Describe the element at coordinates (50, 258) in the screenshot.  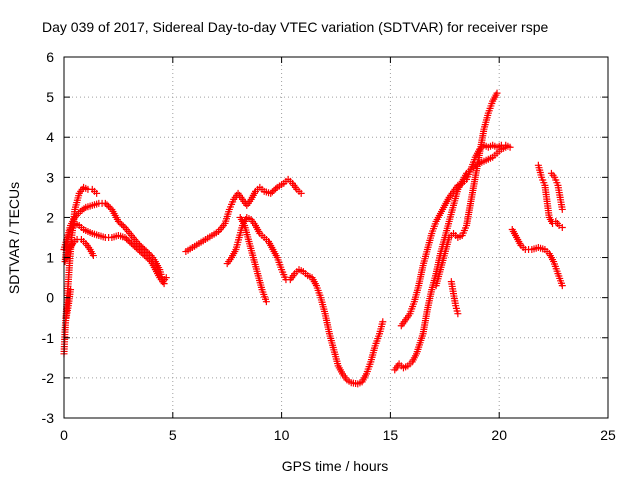
I see `y-tick-label: 1` at that location.